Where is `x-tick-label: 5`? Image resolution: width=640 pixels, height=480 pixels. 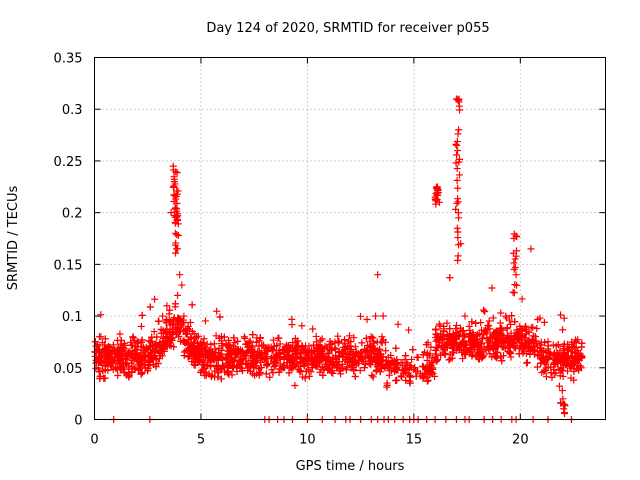 x-tick-label: 5 is located at coordinates (201, 440).